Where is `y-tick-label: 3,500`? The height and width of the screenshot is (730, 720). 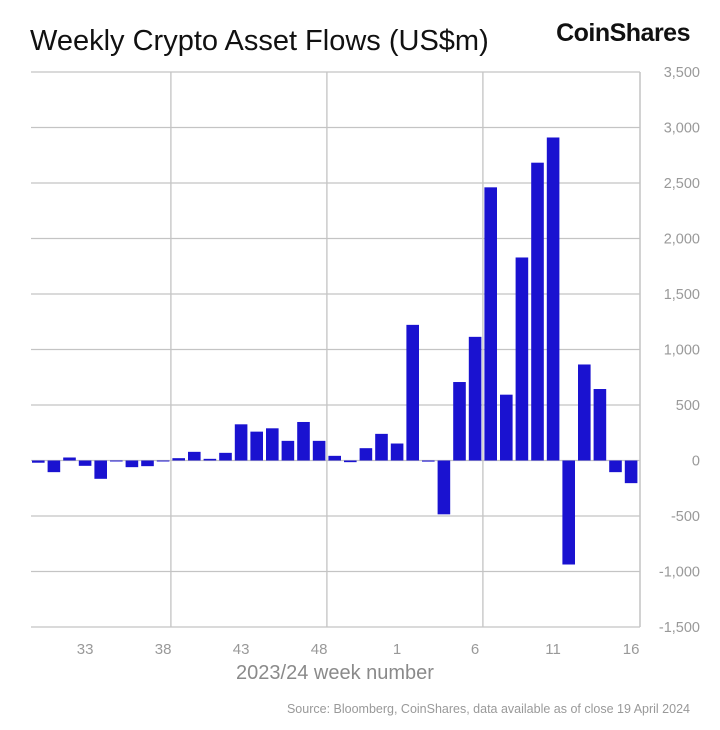 y-tick-label: 3,500 is located at coordinates (682, 73).